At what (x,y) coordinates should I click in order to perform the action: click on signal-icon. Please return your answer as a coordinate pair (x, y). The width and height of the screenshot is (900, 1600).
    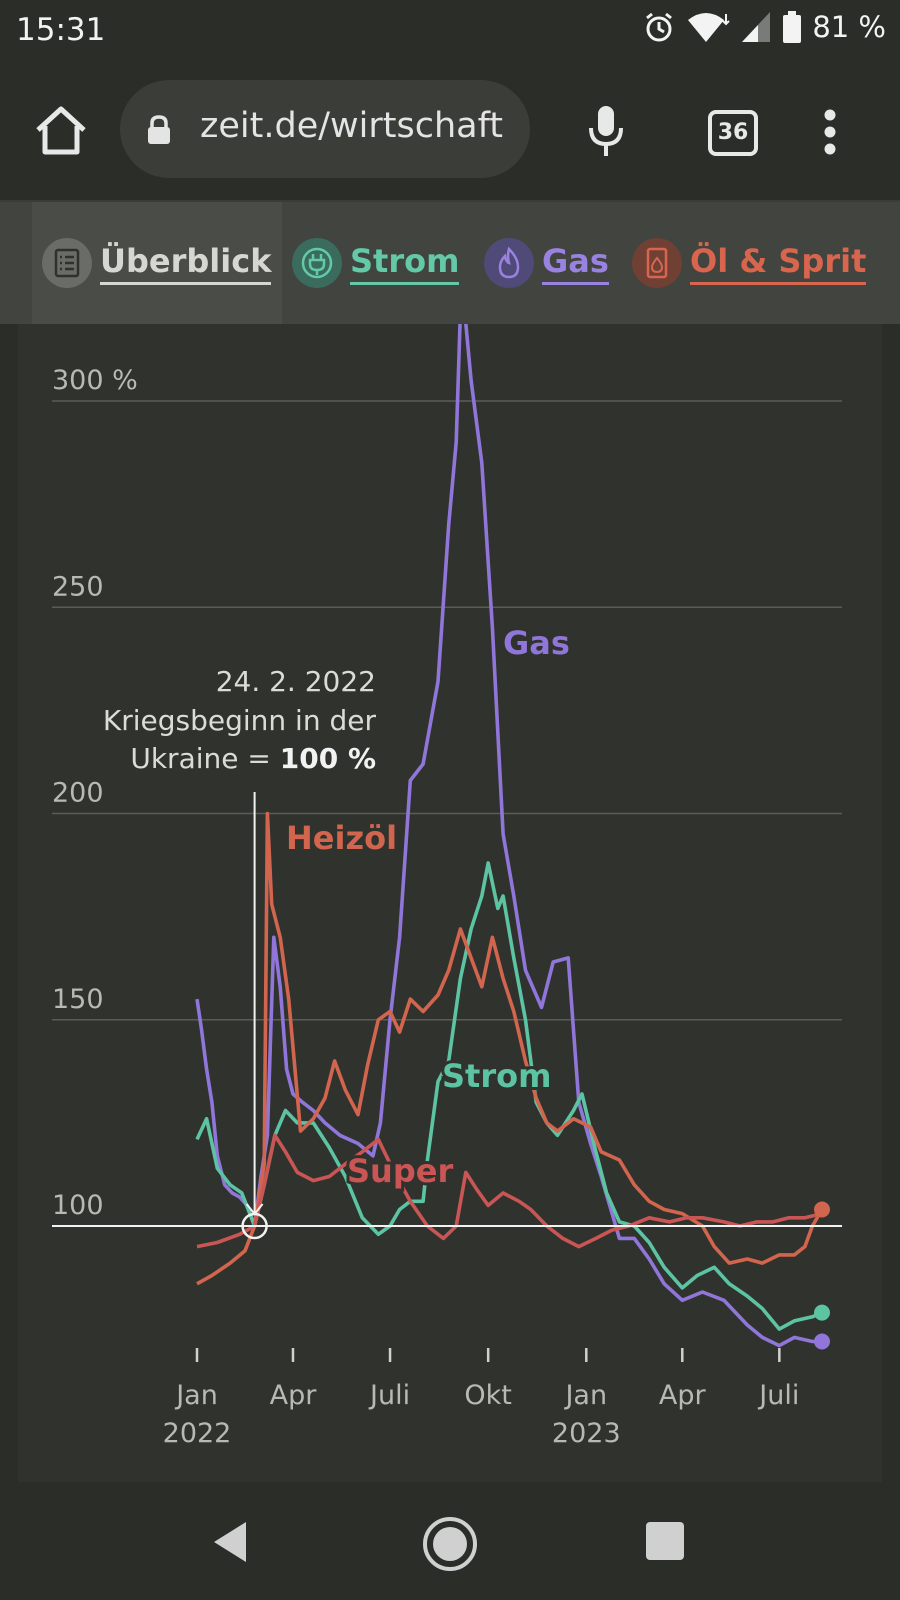
    Looking at the image, I should click on (756, 27).